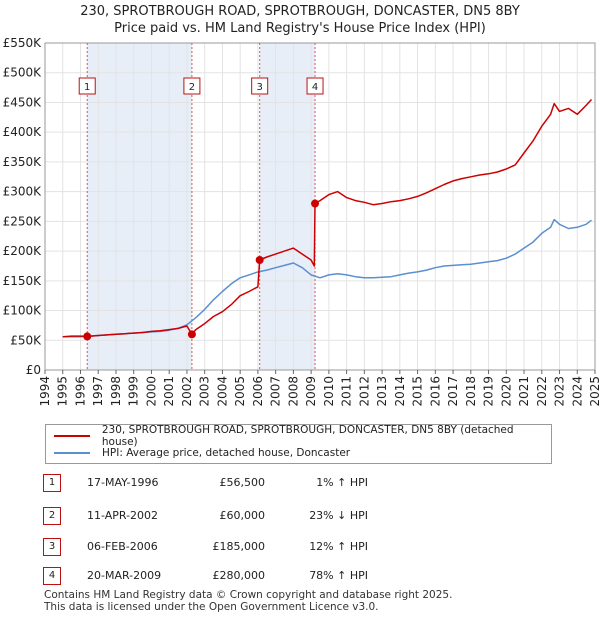 The width and height of the screenshot is (600, 620). I want to click on sale-marker-label: 3, so click(259, 87).